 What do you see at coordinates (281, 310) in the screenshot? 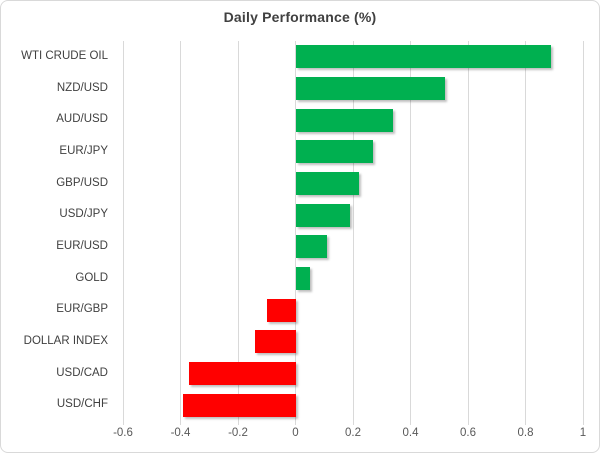
I see `bar-eur-gbp` at bounding box center [281, 310].